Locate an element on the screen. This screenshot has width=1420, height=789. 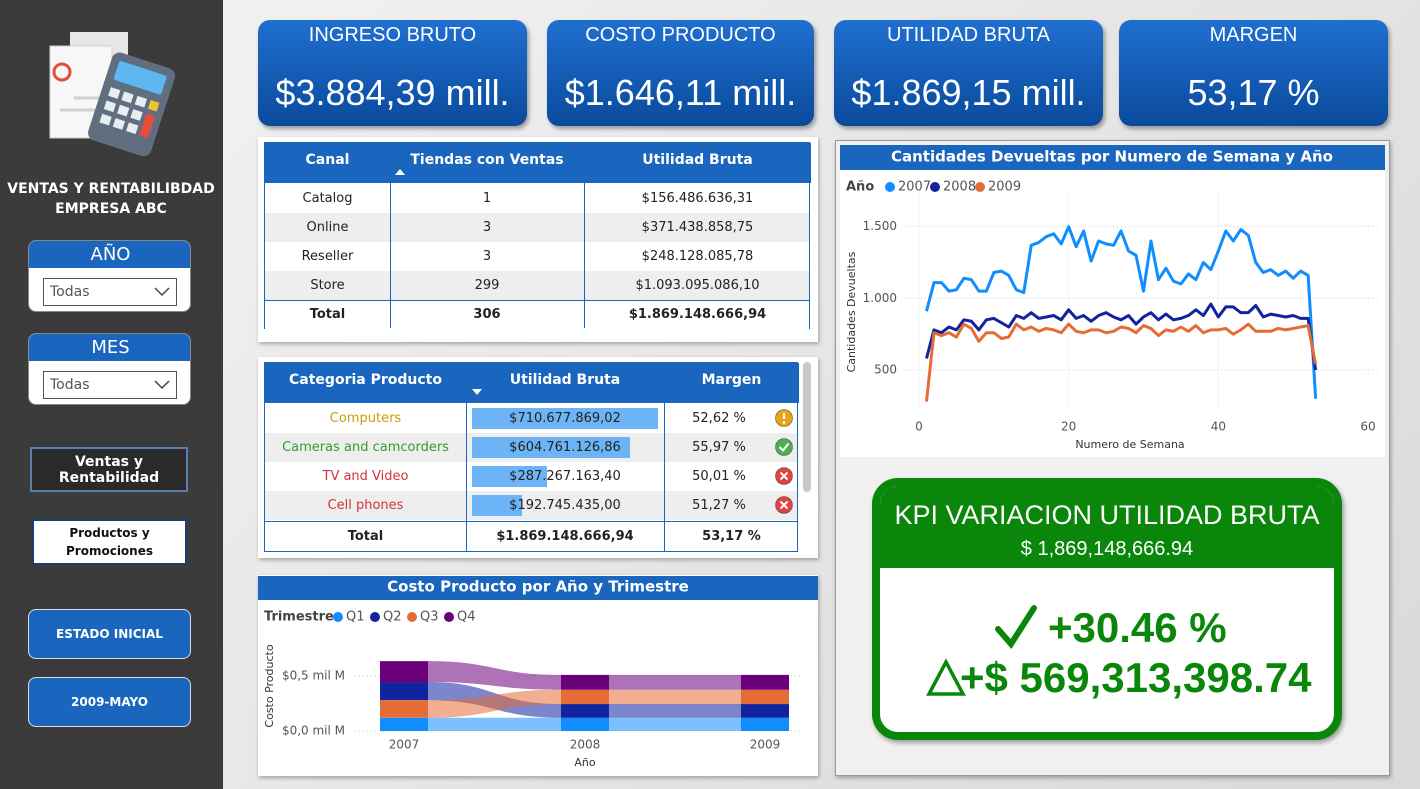
scrollbar is located at coordinates (807, 427).